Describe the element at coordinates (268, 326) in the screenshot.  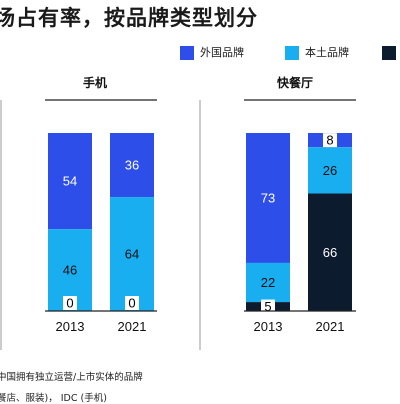
I see `x-tick-label-1-0: 2013` at that location.